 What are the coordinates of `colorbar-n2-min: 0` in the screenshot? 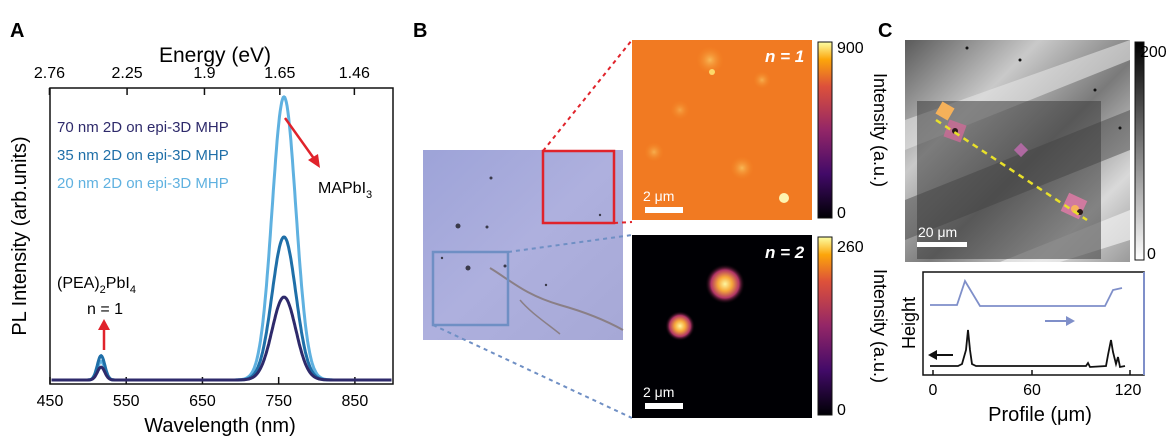 It's located at (841, 410).